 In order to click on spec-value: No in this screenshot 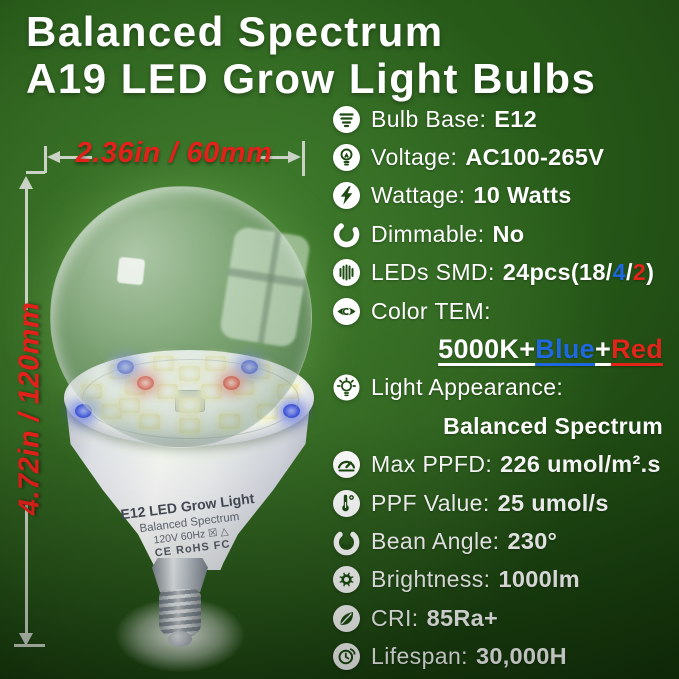, I will do `click(508, 233)`.